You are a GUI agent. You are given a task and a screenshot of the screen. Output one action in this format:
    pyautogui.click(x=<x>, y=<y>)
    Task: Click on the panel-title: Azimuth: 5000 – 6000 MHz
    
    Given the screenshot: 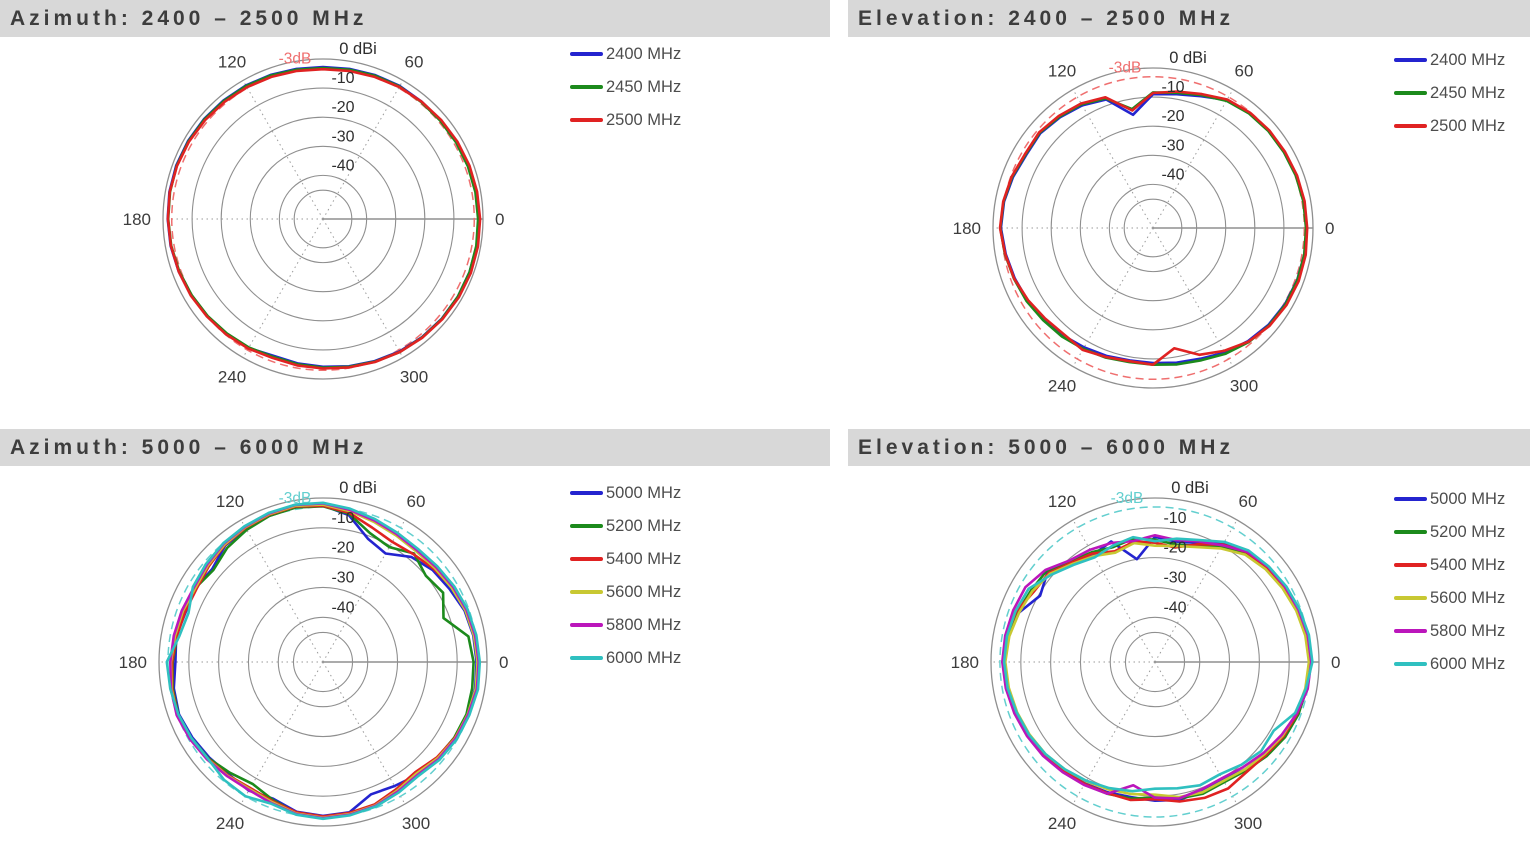 What is the action you would take?
    pyautogui.click(x=189, y=447)
    